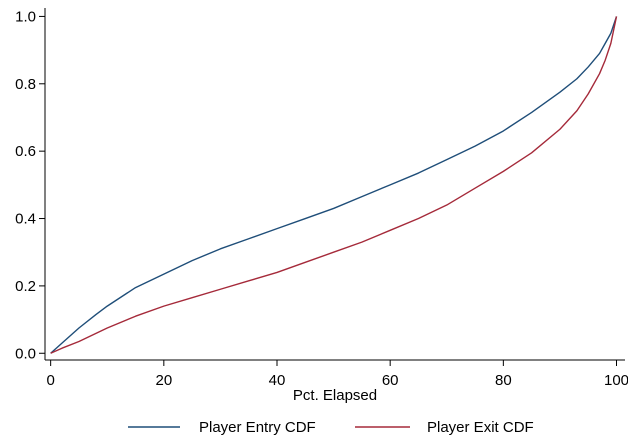  I want to click on y-tick-label: 0.8, so click(25, 84).